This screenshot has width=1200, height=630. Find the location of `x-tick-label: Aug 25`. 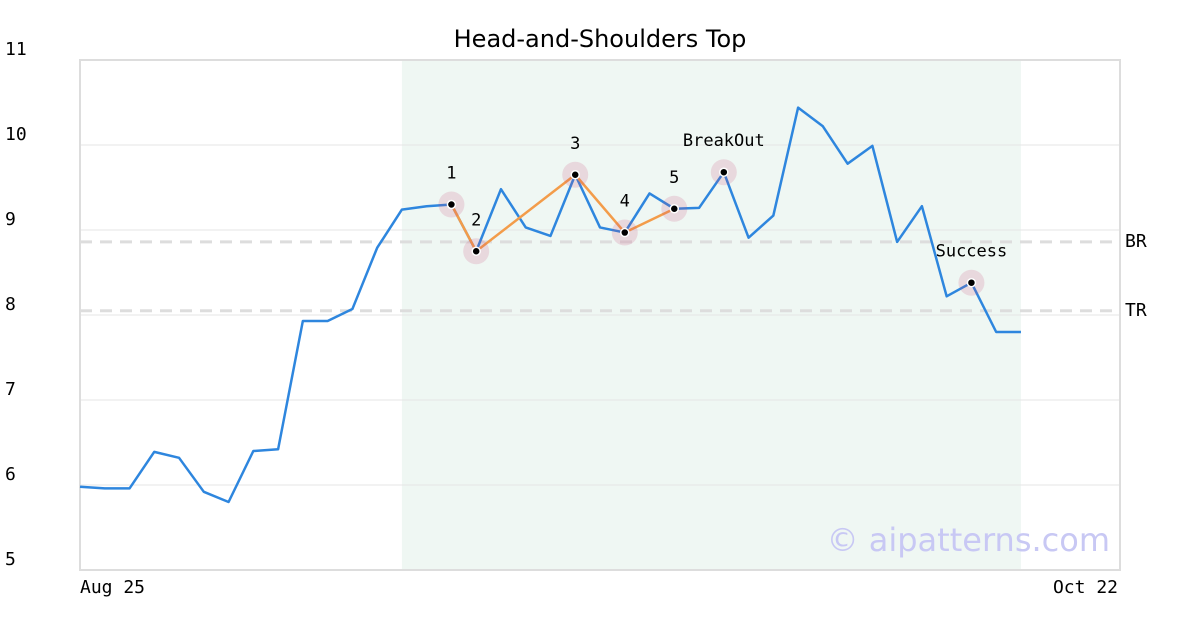

x-tick-label: Aug 25 is located at coordinates (112, 587).